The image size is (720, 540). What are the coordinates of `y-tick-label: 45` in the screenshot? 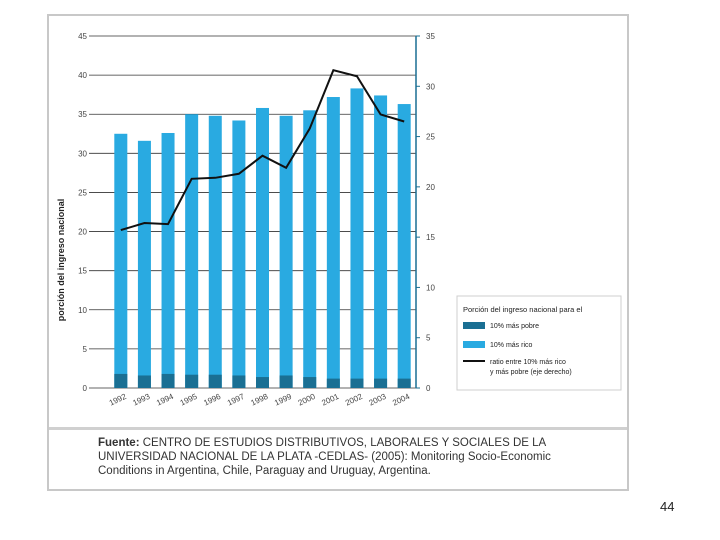 It's located at (82, 36).